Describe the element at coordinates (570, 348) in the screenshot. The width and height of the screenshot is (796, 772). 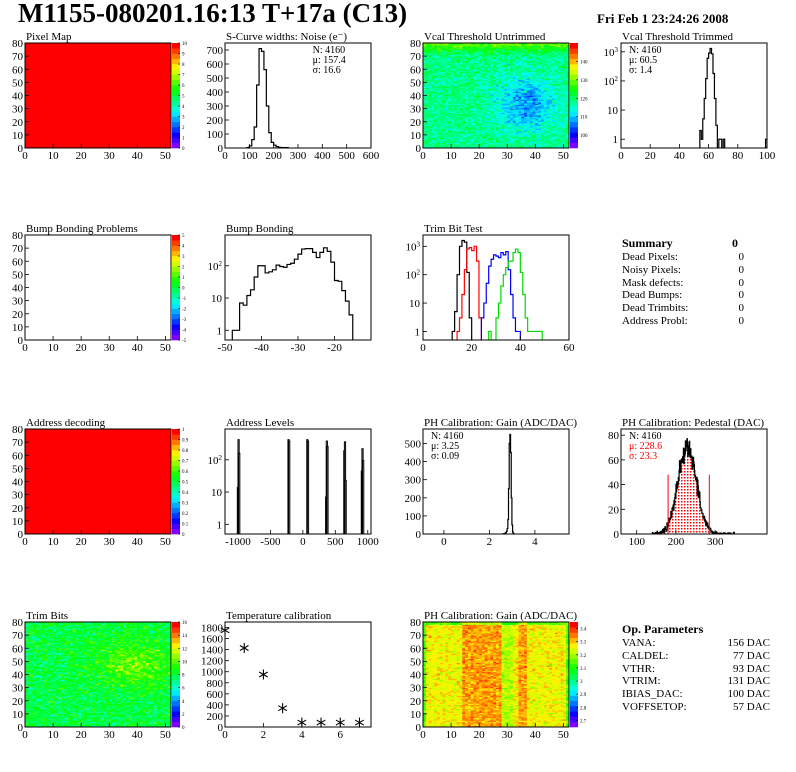
I see `x-tick-label: 60` at that location.